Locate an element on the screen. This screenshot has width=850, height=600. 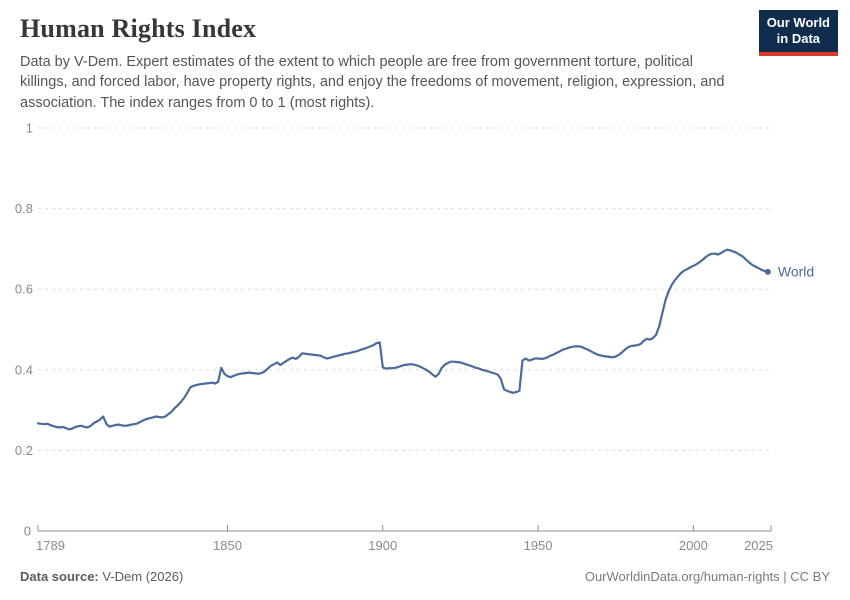
footer-credit-link: OurWorldinData.org/human-rights | CC BY is located at coordinates (707, 576).